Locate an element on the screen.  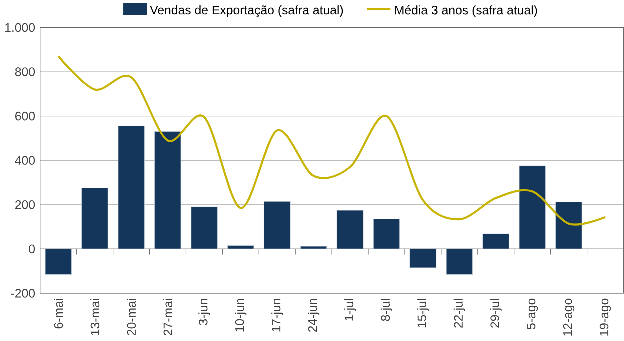
x-tick-label: 29-jul is located at coordinates (496, 313).